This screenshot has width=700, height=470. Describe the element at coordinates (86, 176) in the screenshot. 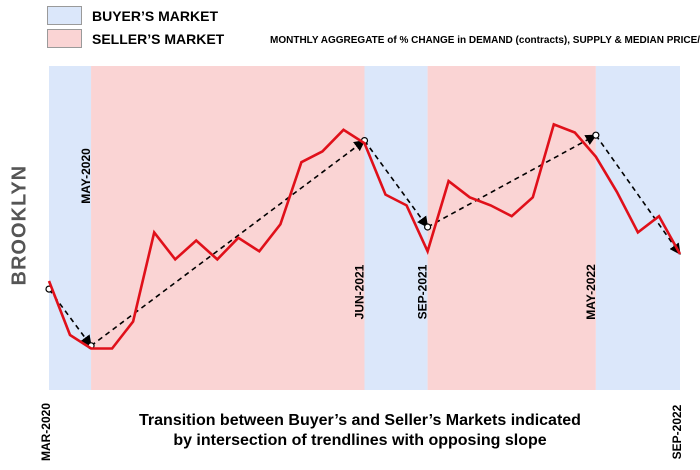

I see `transition-label: MAY-2020` at that location.